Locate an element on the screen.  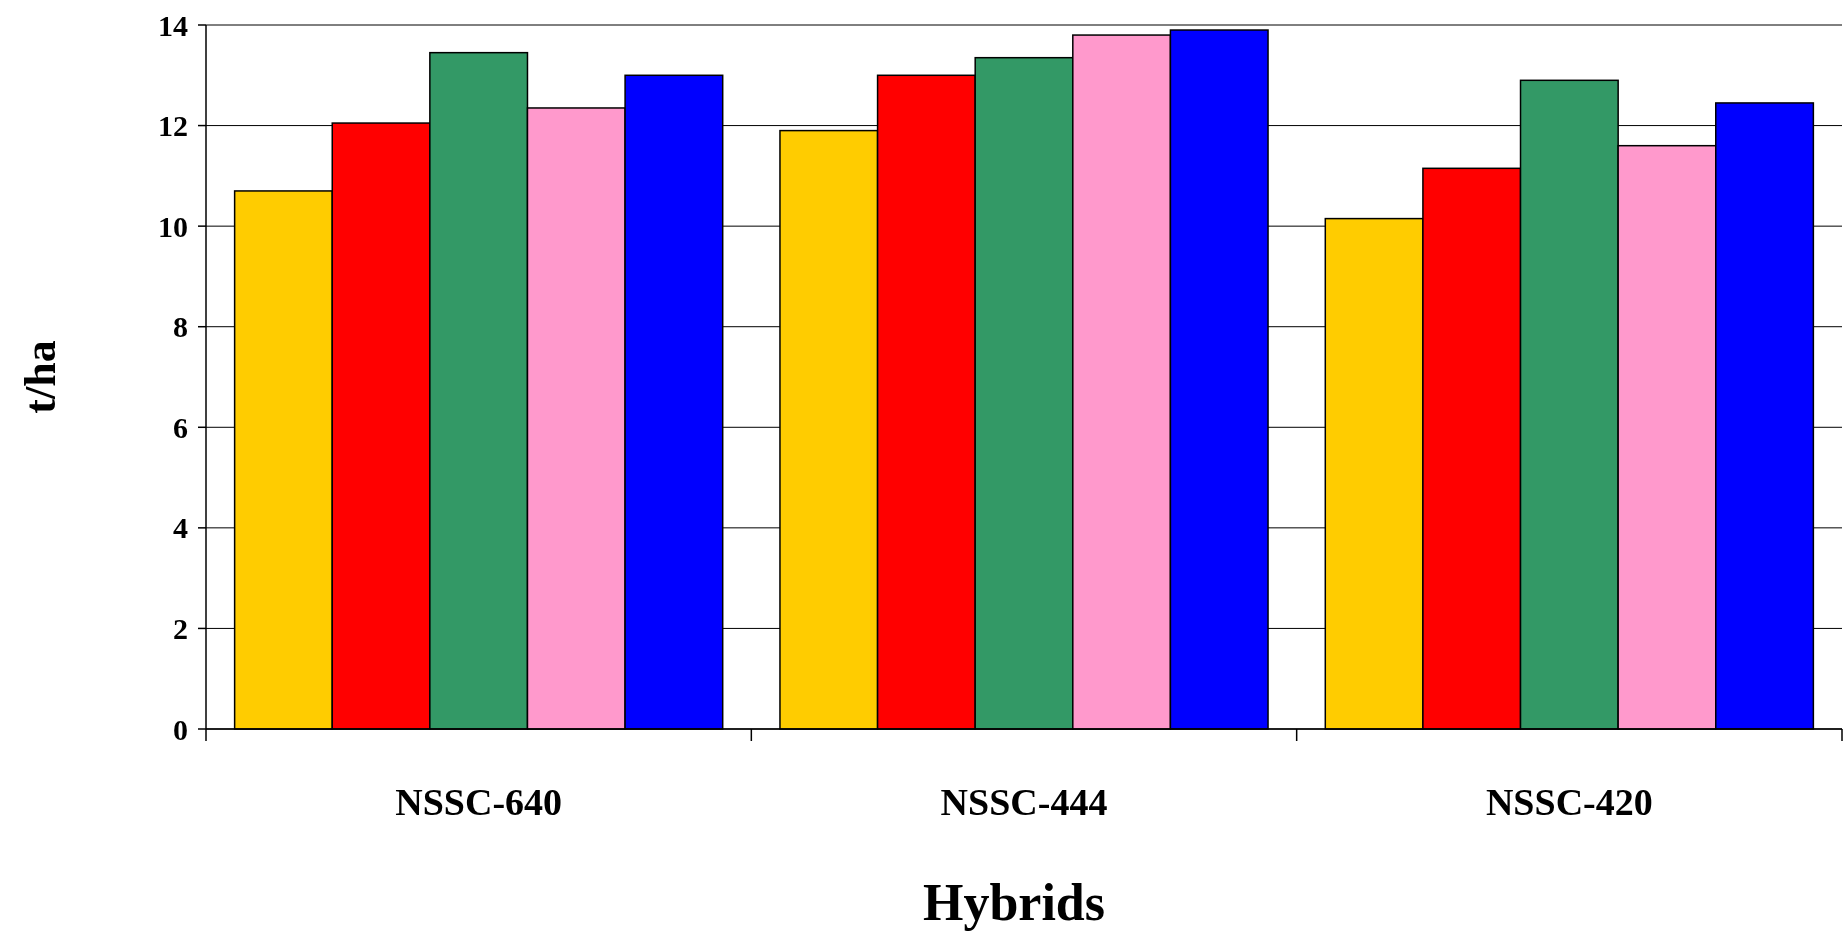
y-tick-label: 2 is located at coordinates (180, 628).